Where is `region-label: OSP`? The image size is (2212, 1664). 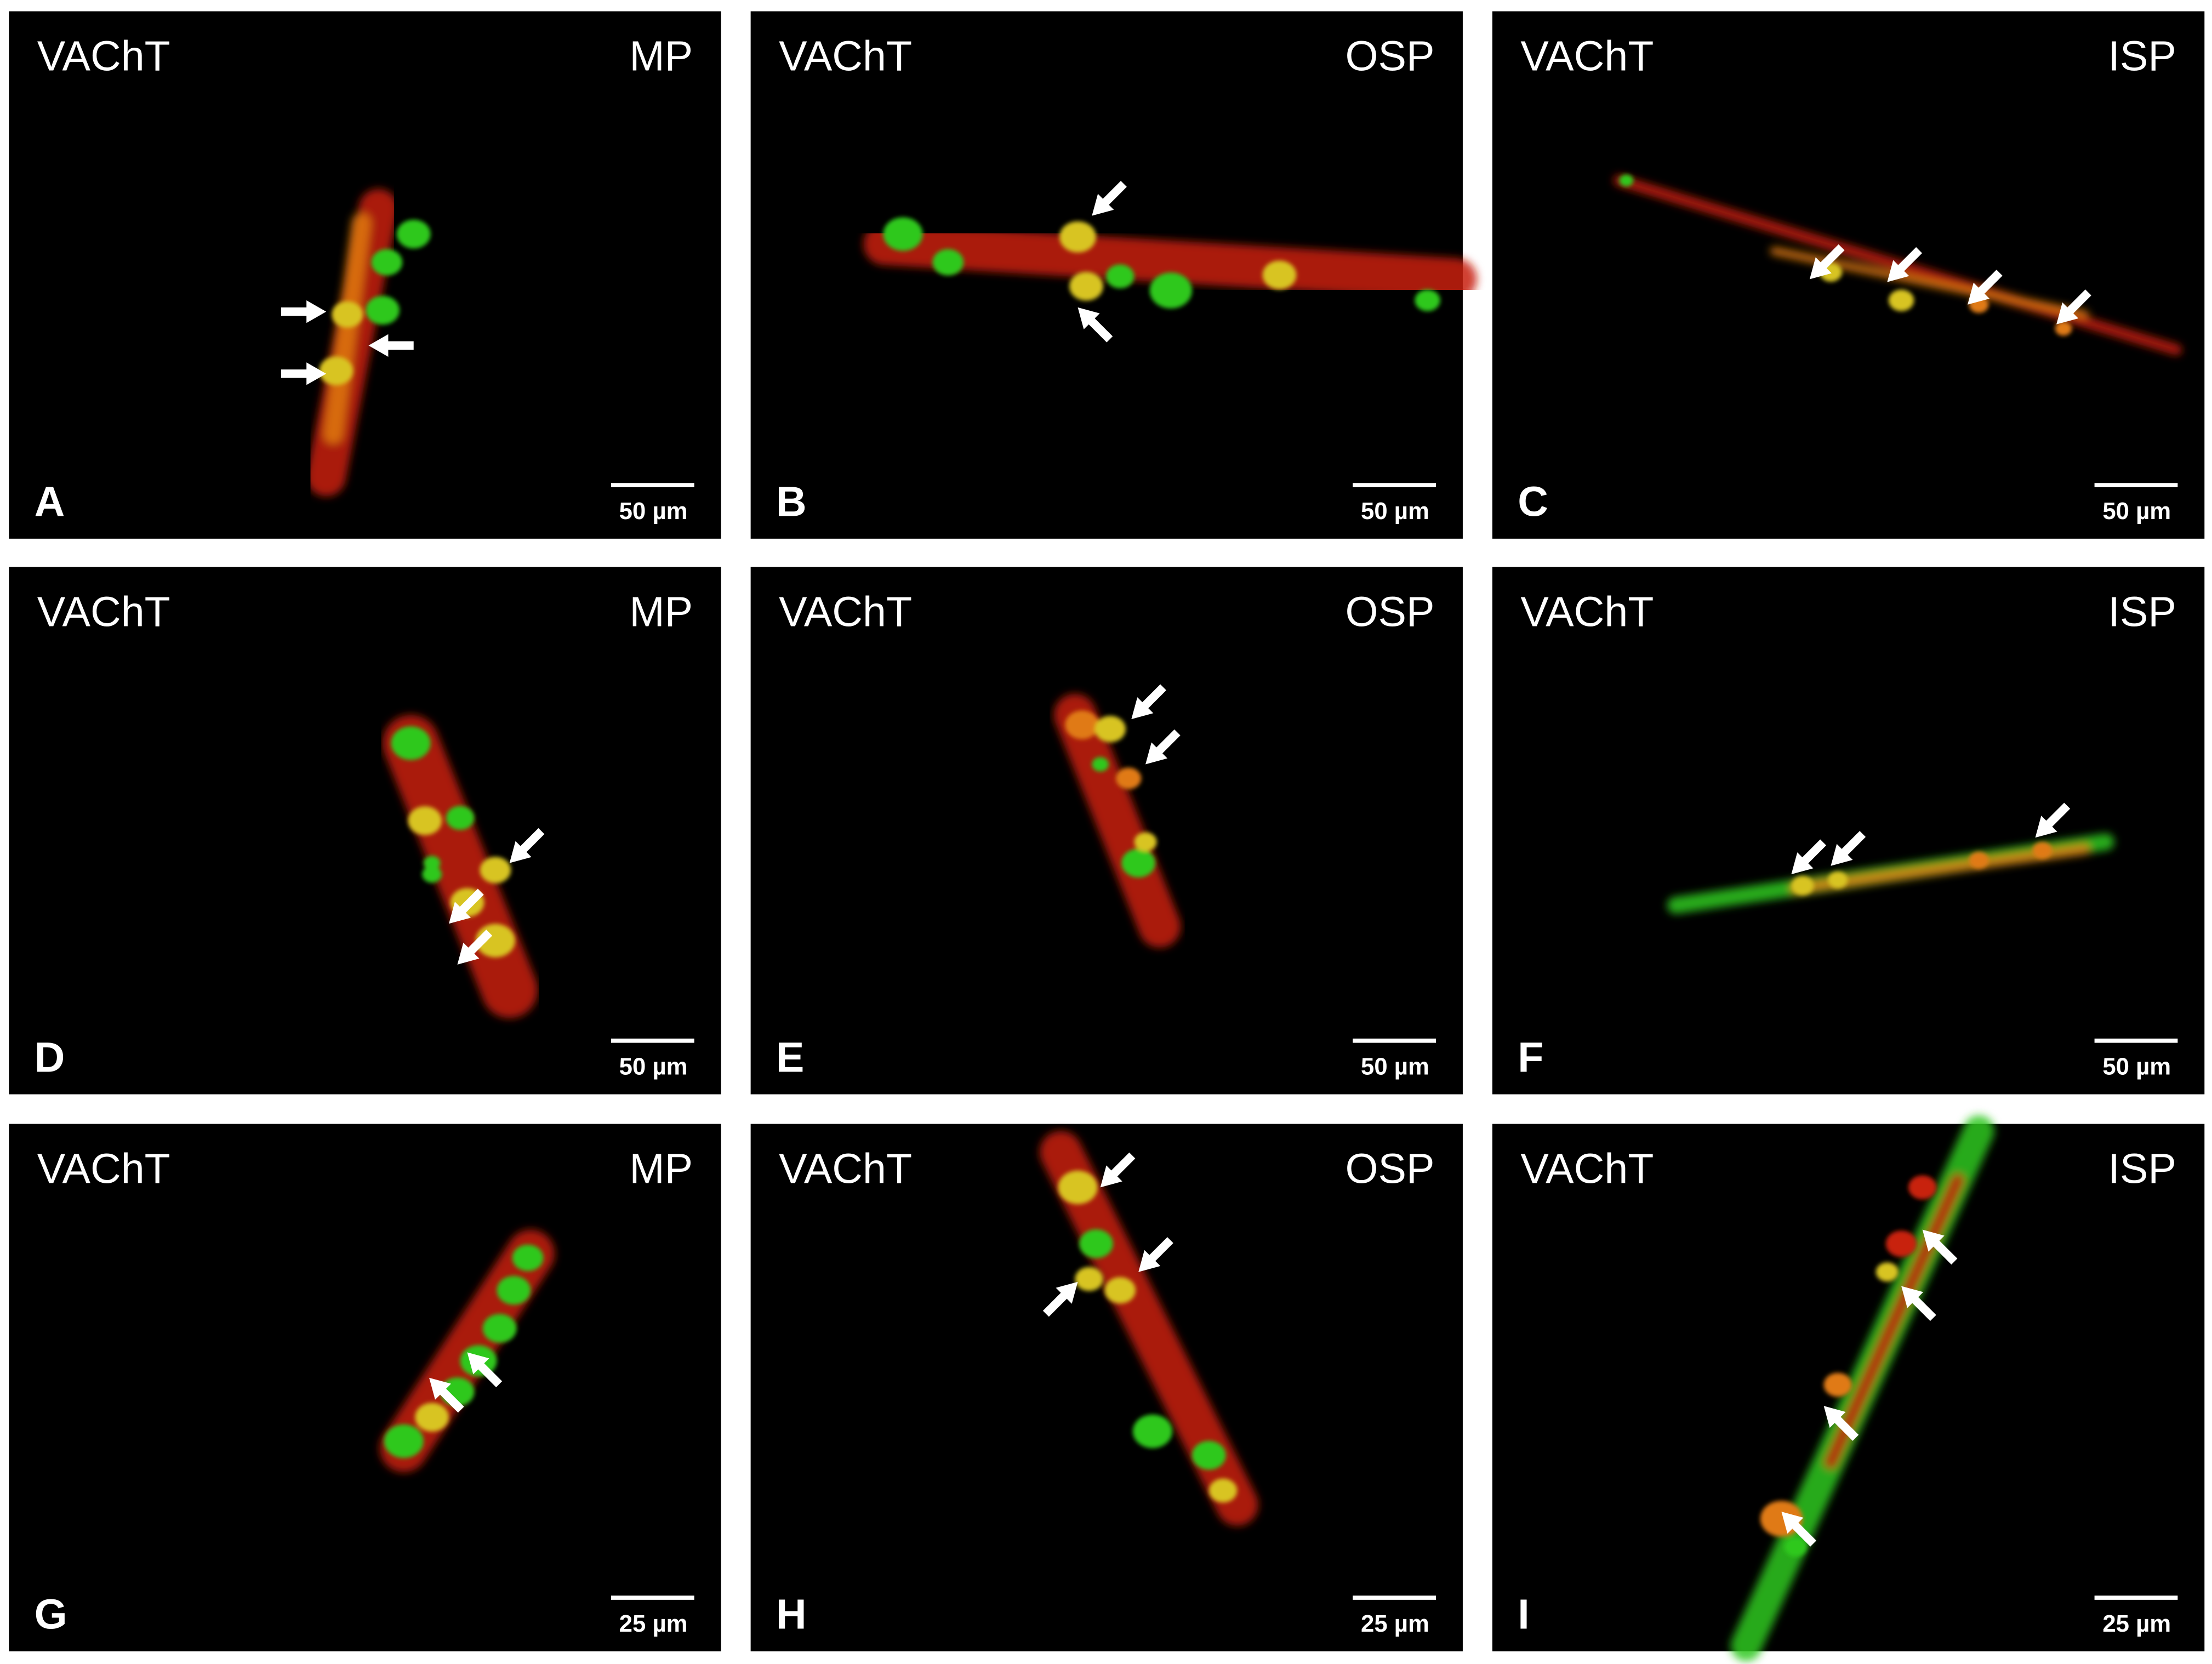 region-label: OSP is located at coordinates (1389, 56).